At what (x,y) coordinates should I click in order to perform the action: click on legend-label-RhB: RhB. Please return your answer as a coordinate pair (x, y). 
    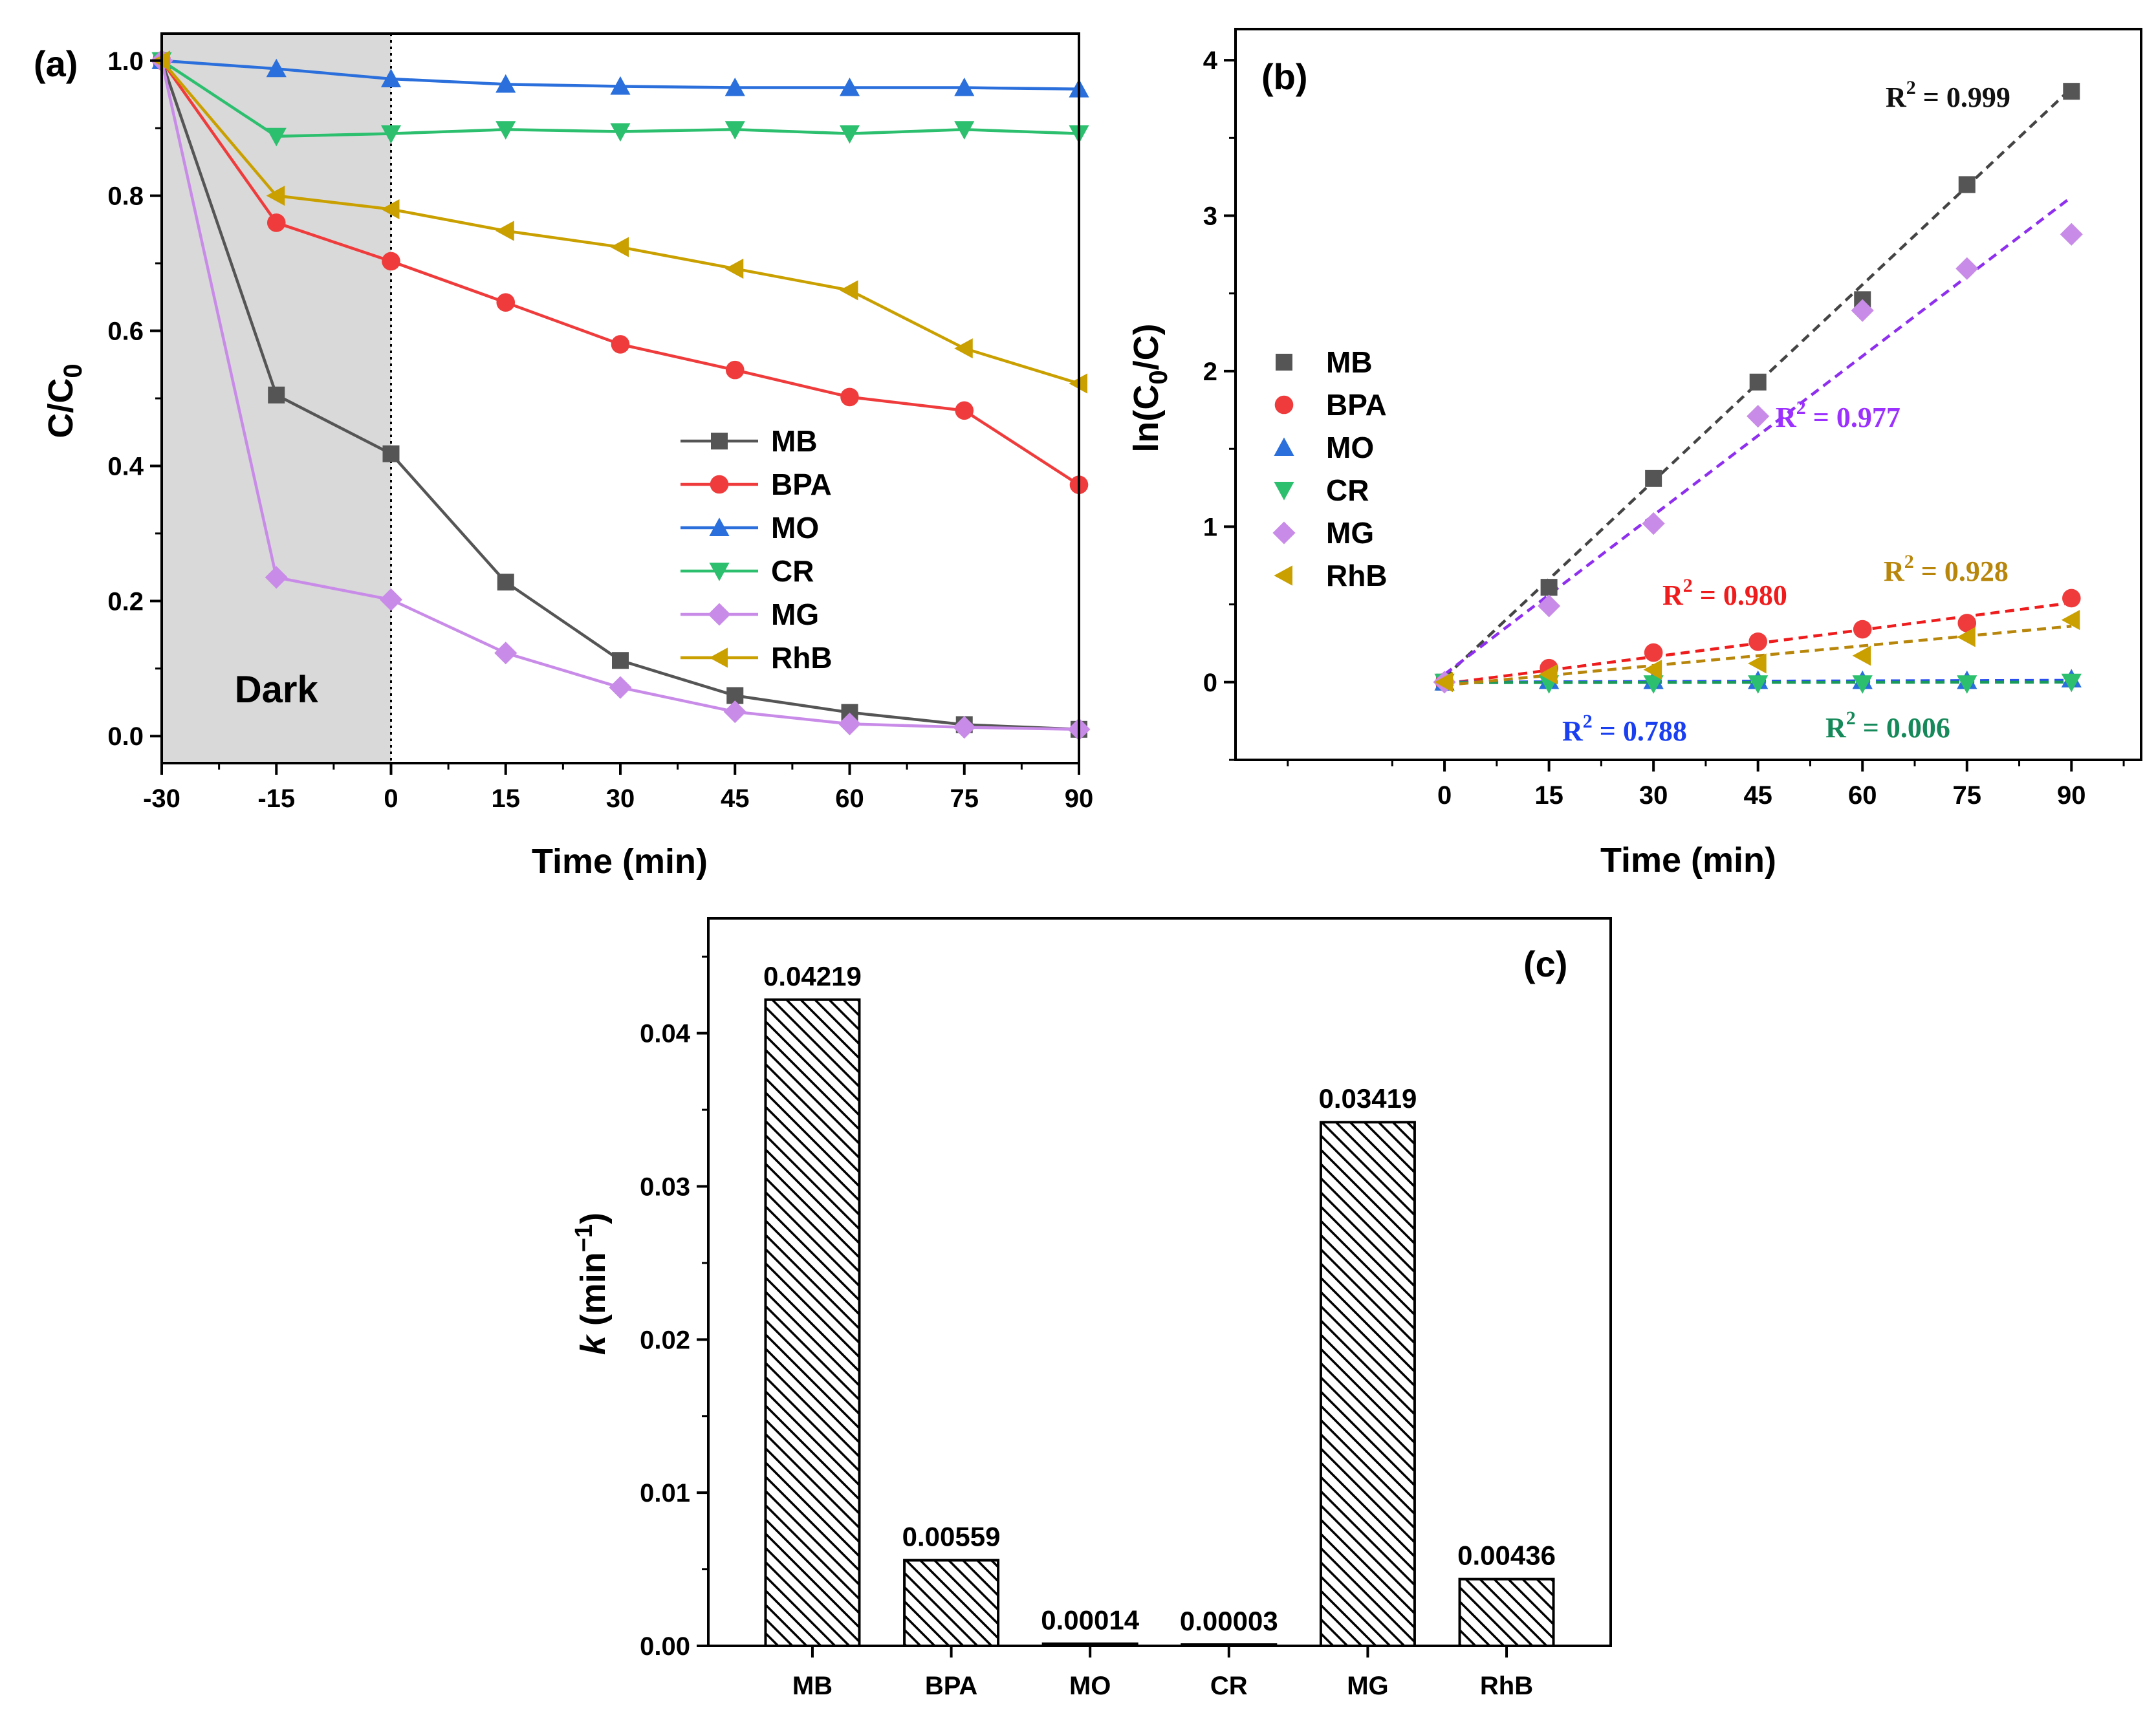
    Looking at the image, I should click on (1357, 575).